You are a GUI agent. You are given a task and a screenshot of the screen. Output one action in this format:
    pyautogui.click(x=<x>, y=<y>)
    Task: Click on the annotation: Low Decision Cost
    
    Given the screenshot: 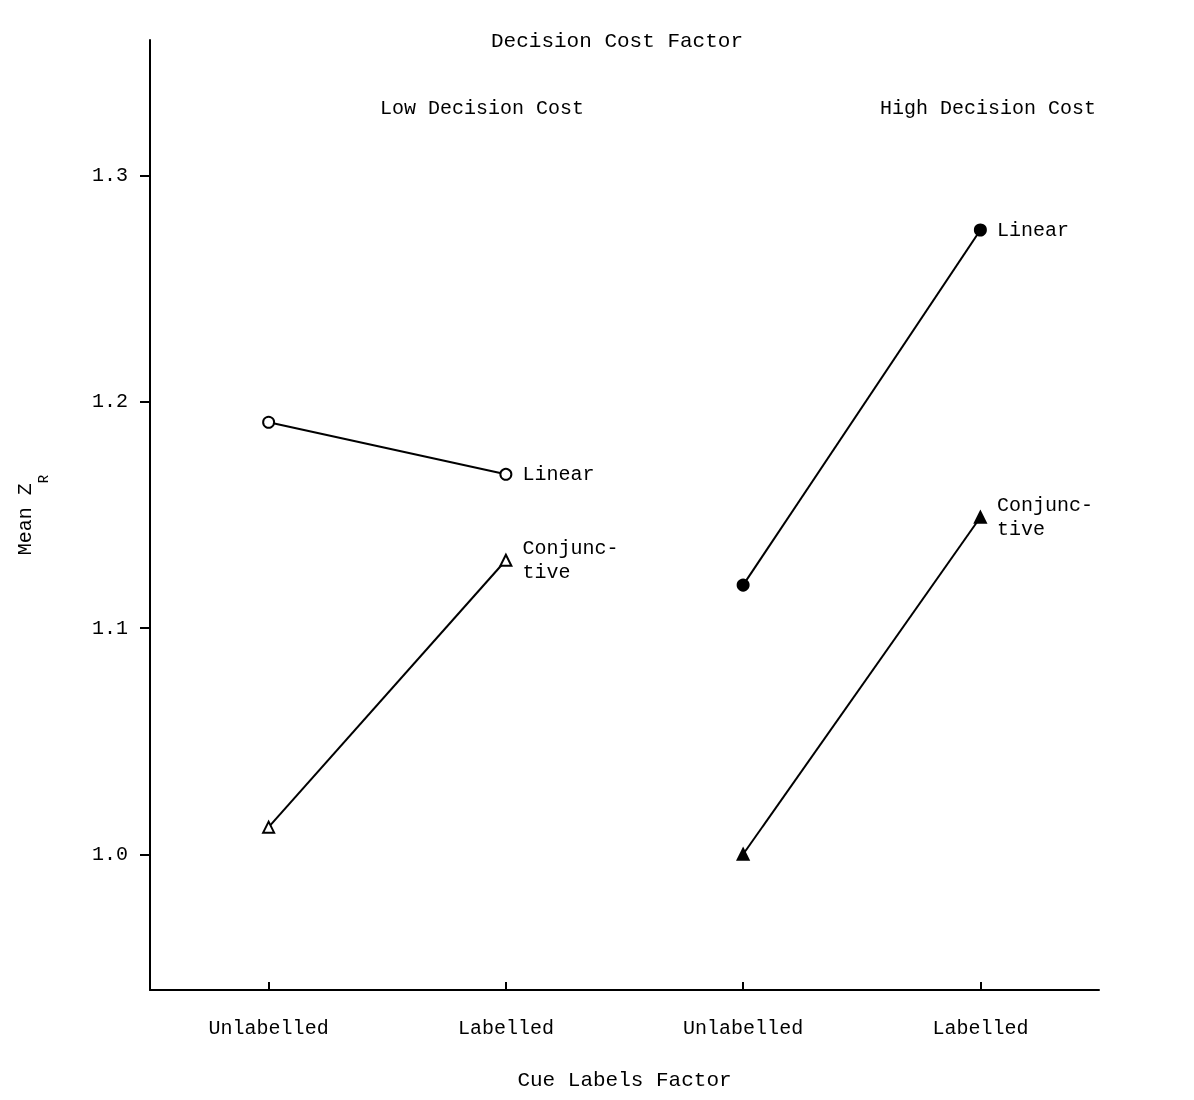 What is the action you would take?
    pyautogui.click(x=482, y=108)
    